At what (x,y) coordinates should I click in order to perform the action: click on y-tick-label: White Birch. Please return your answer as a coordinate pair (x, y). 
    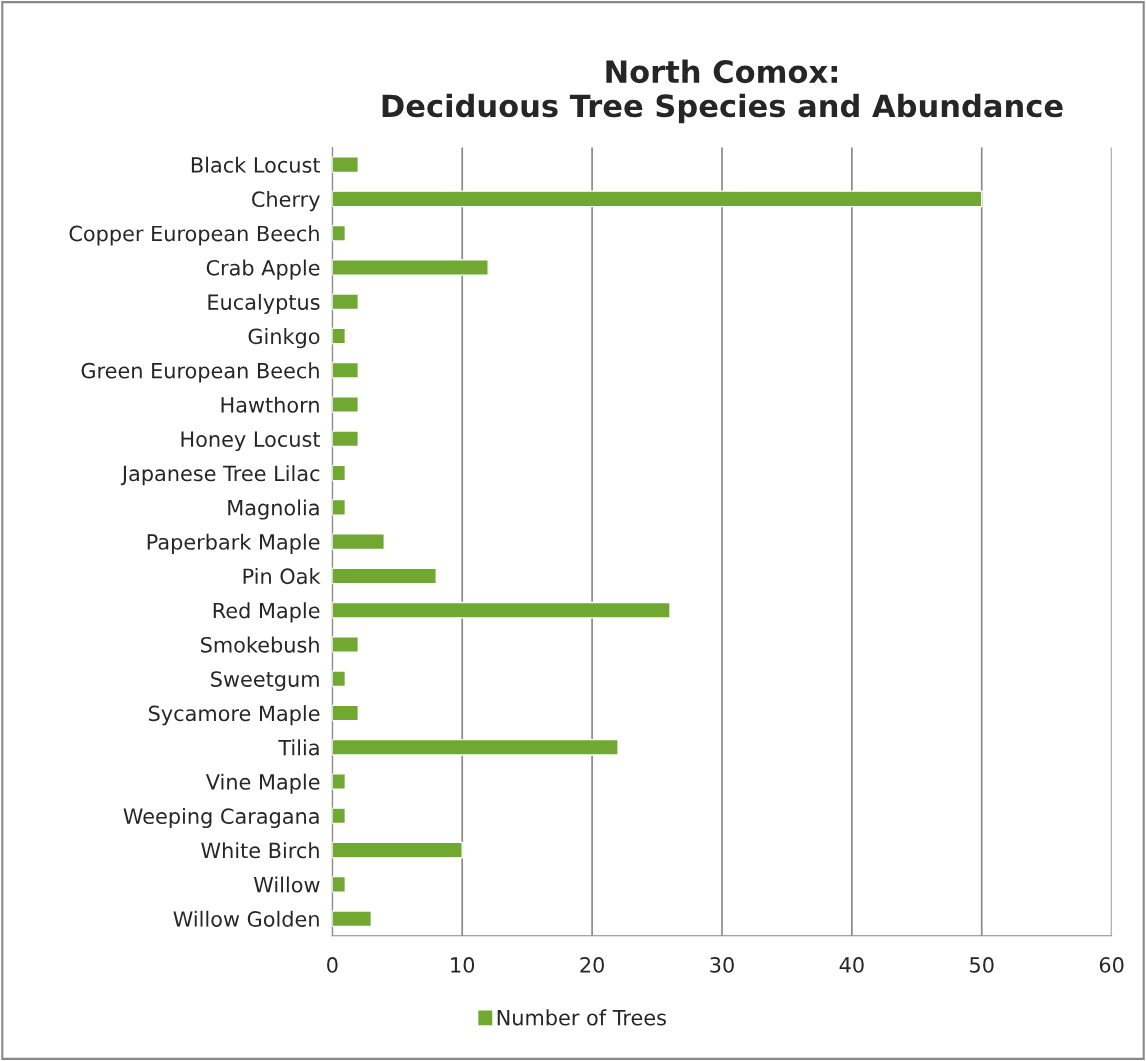
    Looking at the image, I should click on (260, 850).